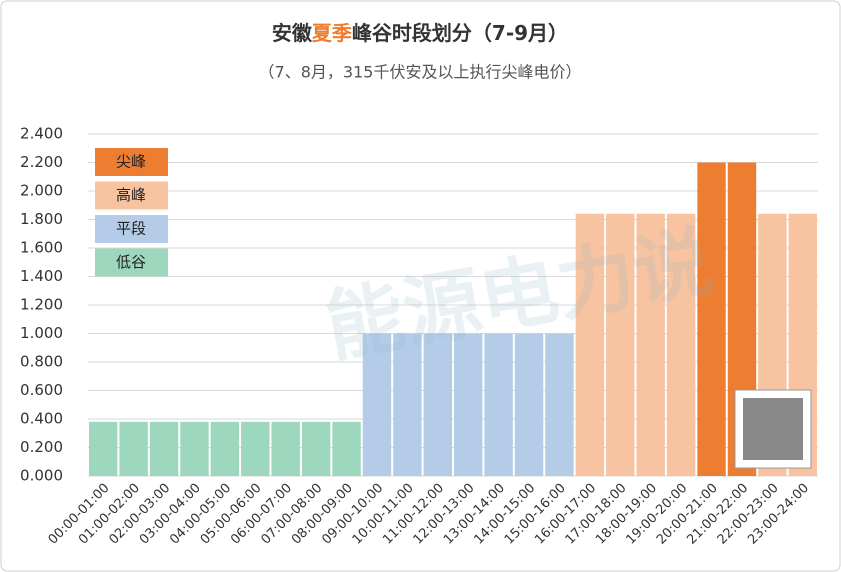  I want to click on title-part: 安徽, so click(292, 33).